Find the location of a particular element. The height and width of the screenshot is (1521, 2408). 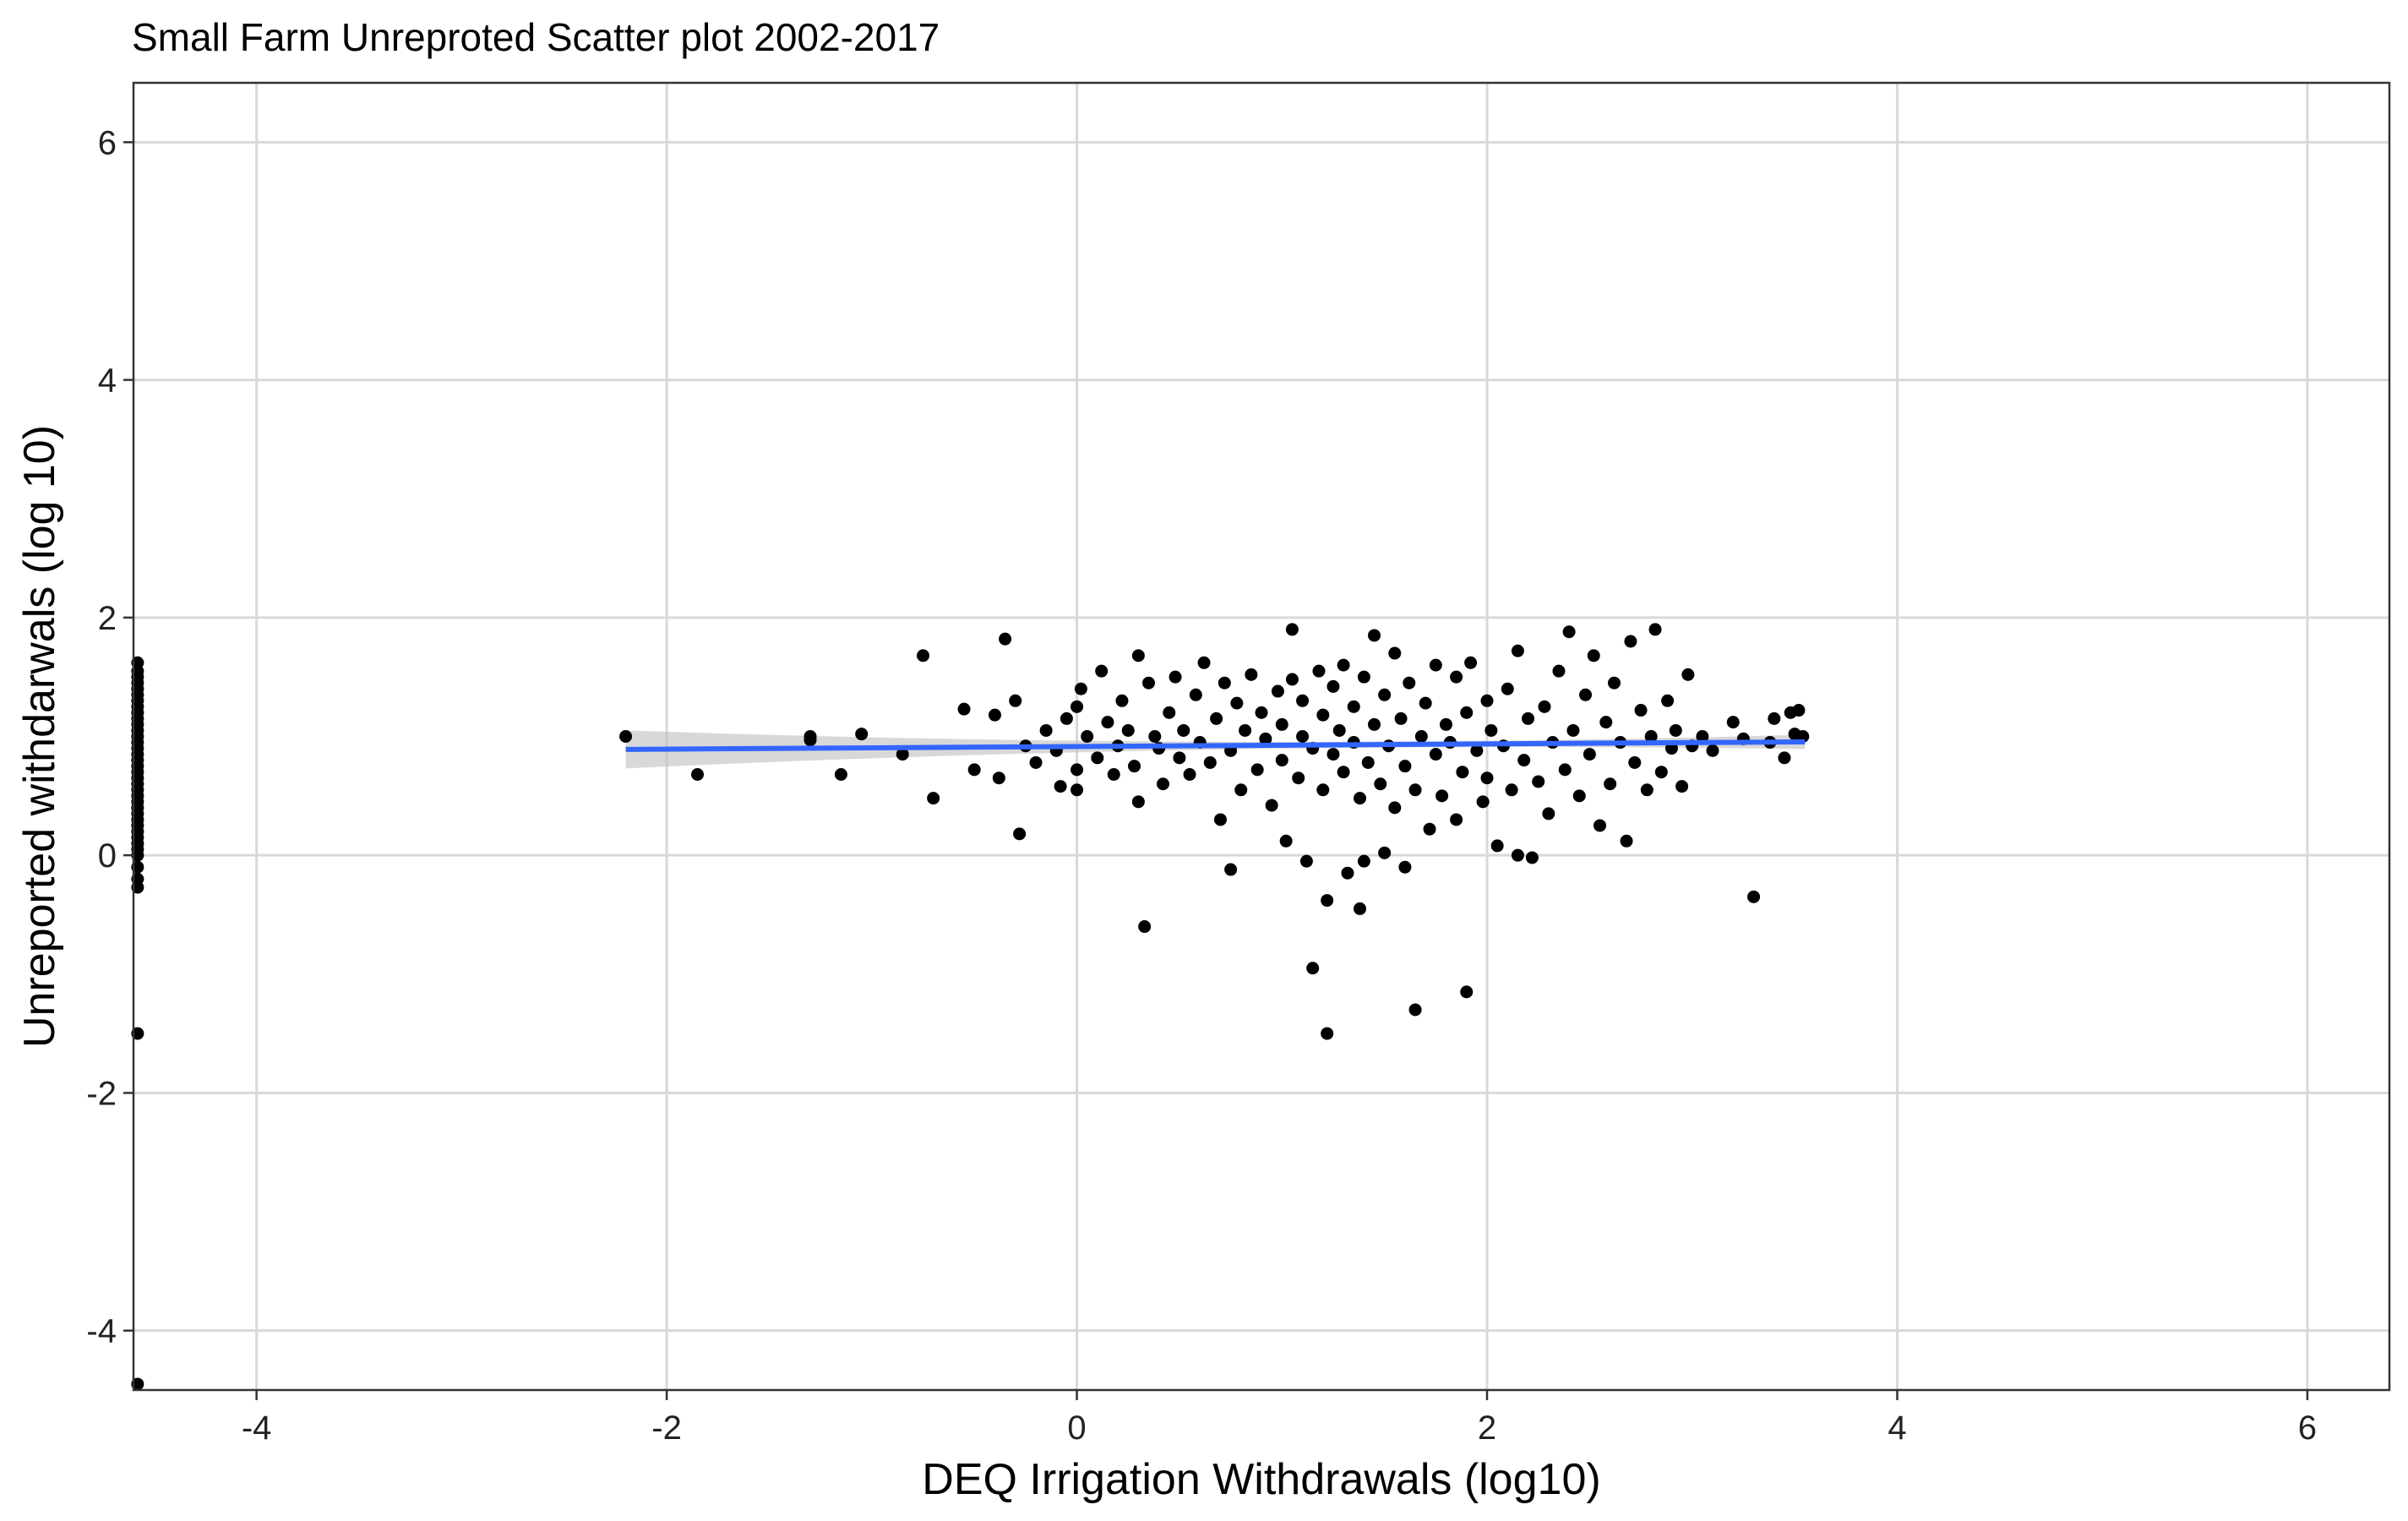

x-tick-label: 2 is located at coordinates (1487, 1428).